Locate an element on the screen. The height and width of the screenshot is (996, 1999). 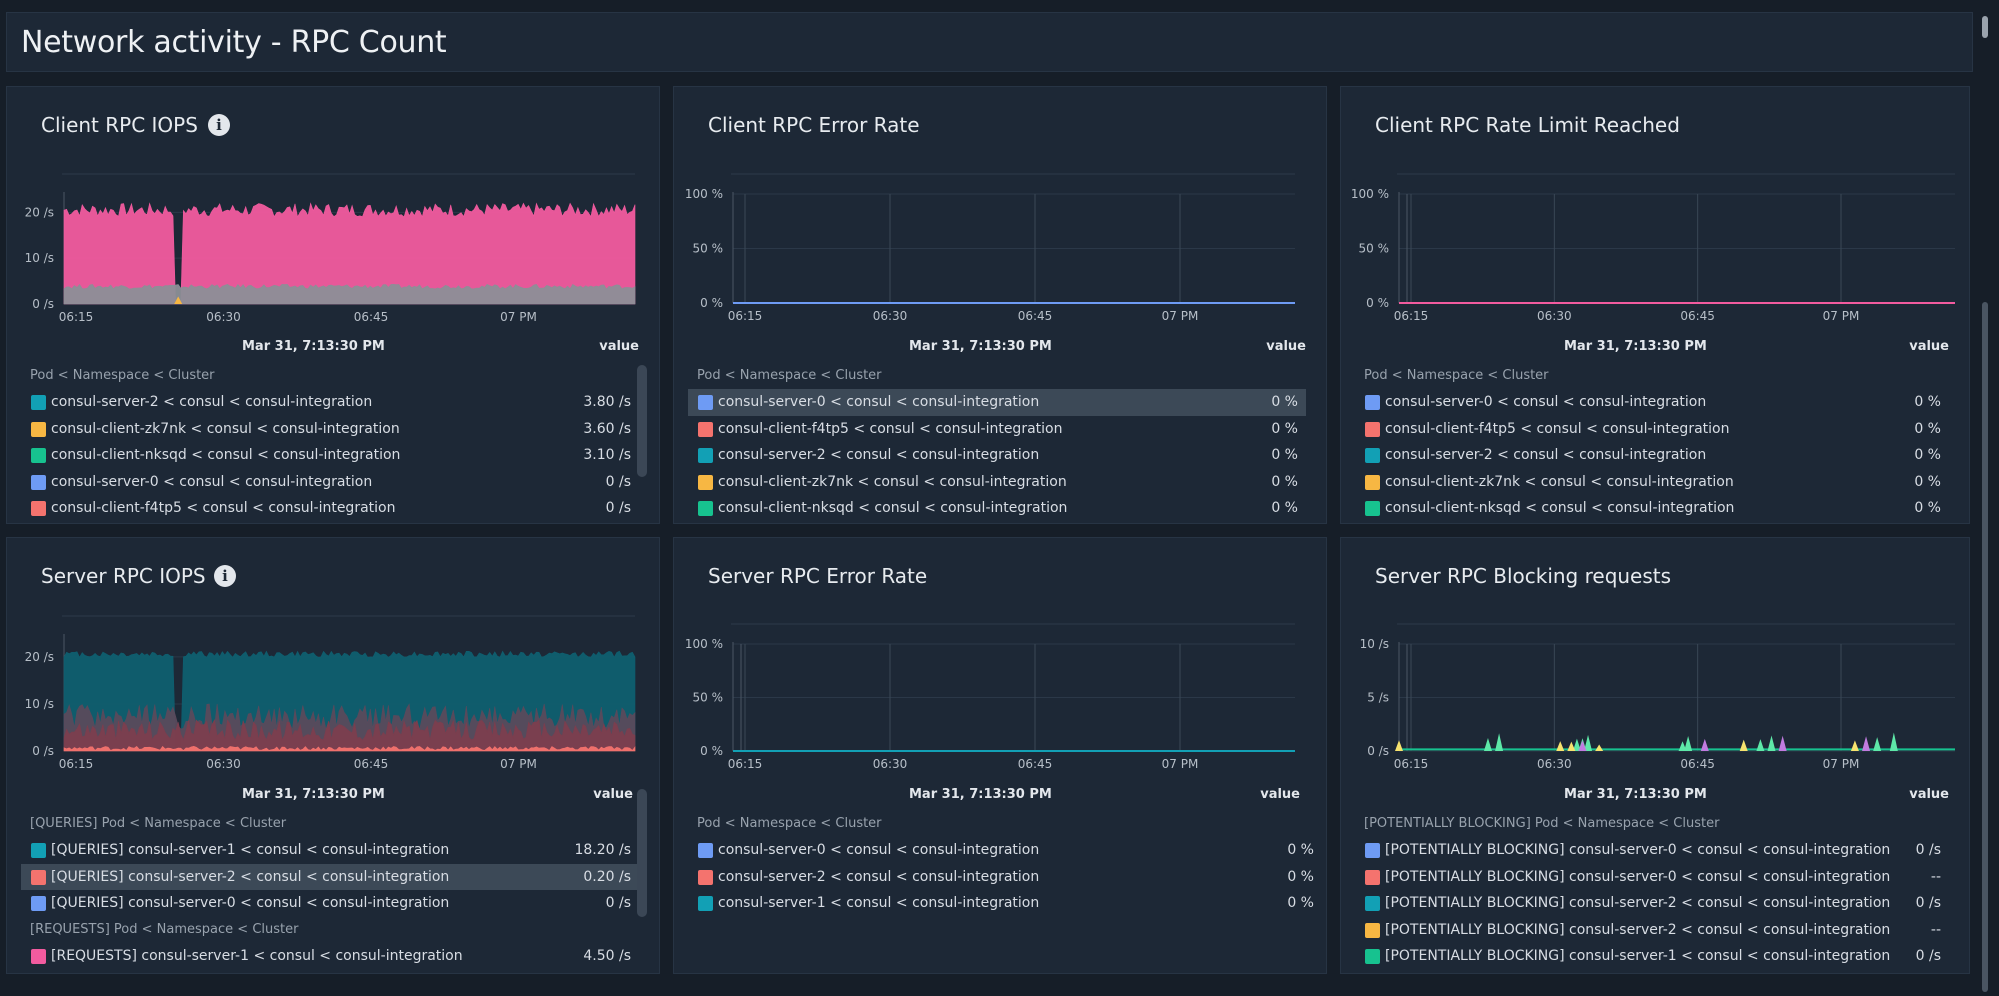
panel-chart: 10 /s 5 /s 0 /s 06:15 06:30 06:45 07 PM is located at coordinates (1655, 703).